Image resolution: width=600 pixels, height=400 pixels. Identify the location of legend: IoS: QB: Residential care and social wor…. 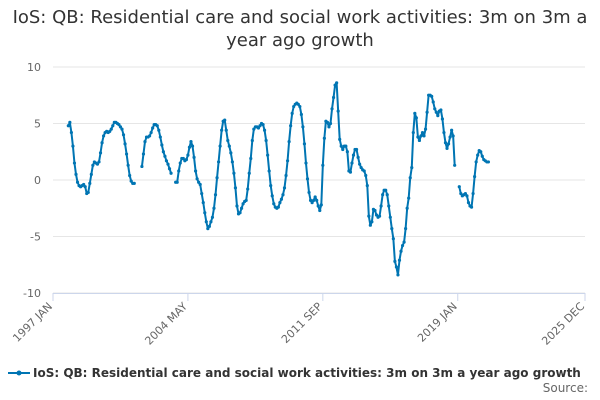
(294, 373).